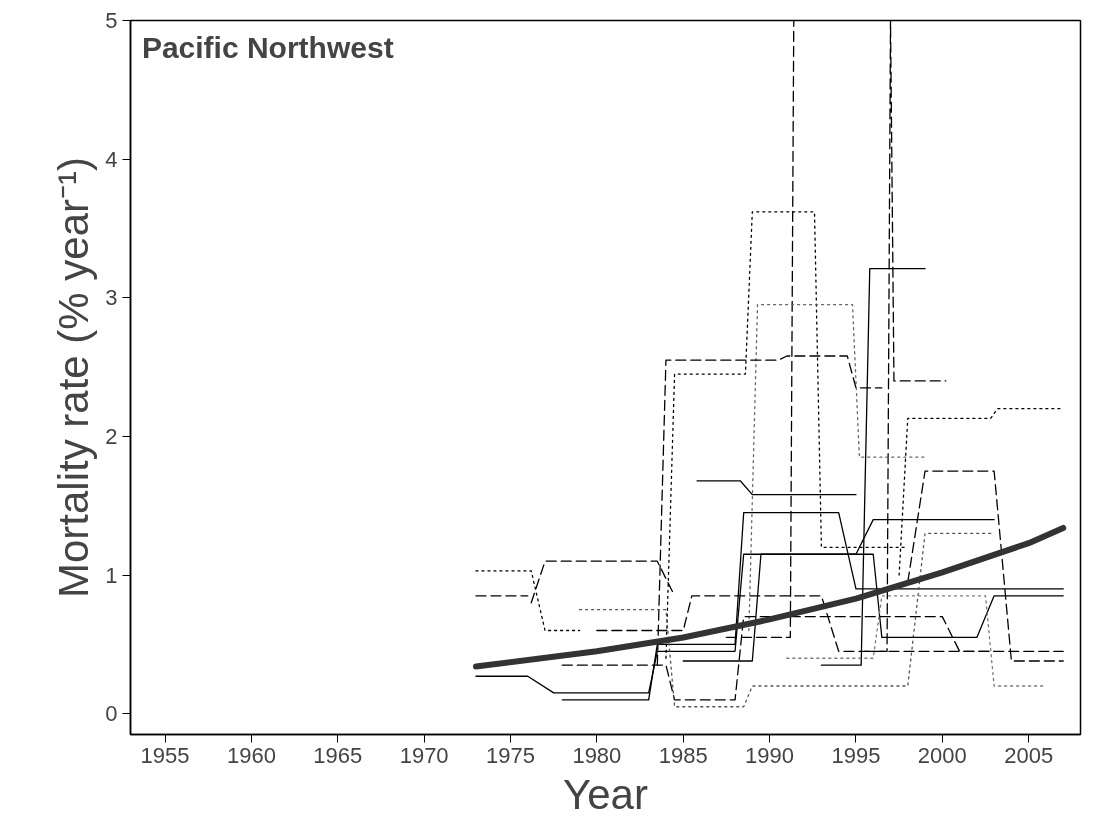 The width and height of the screenshot is (1094, 824). I want to click on y-tick-label: 0, so click(111, 714).